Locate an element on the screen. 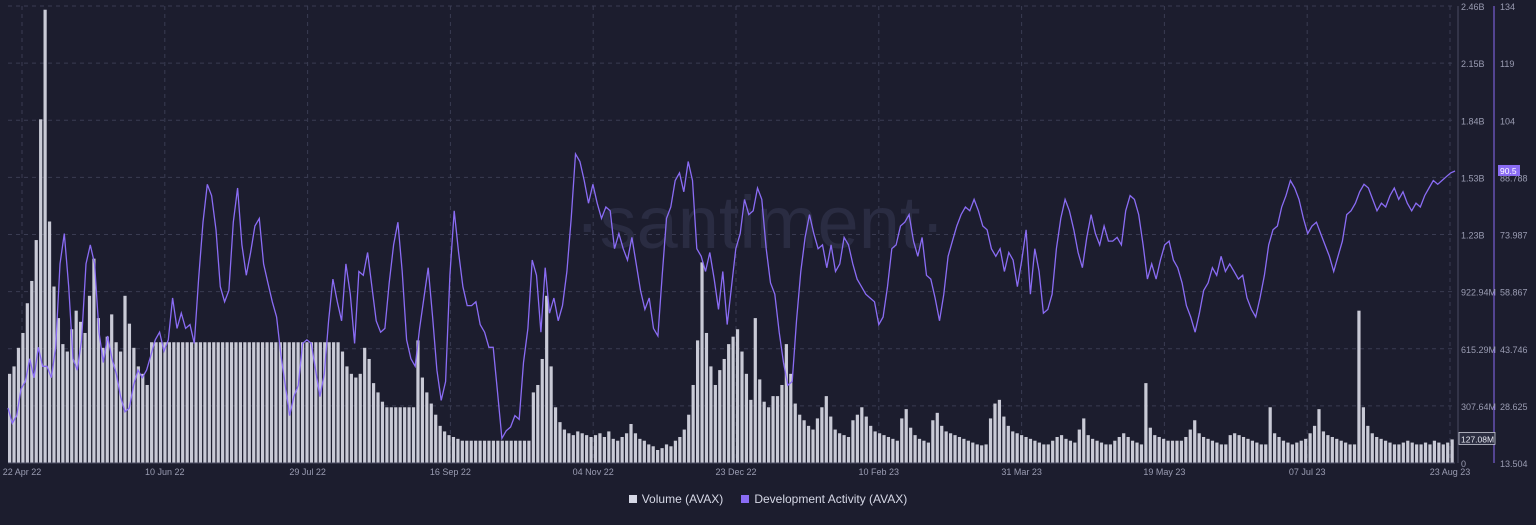 Image resolution: width=1536 pixels, height=525 pixels. volume-swatch-icon is located at coordinates (632, 499).